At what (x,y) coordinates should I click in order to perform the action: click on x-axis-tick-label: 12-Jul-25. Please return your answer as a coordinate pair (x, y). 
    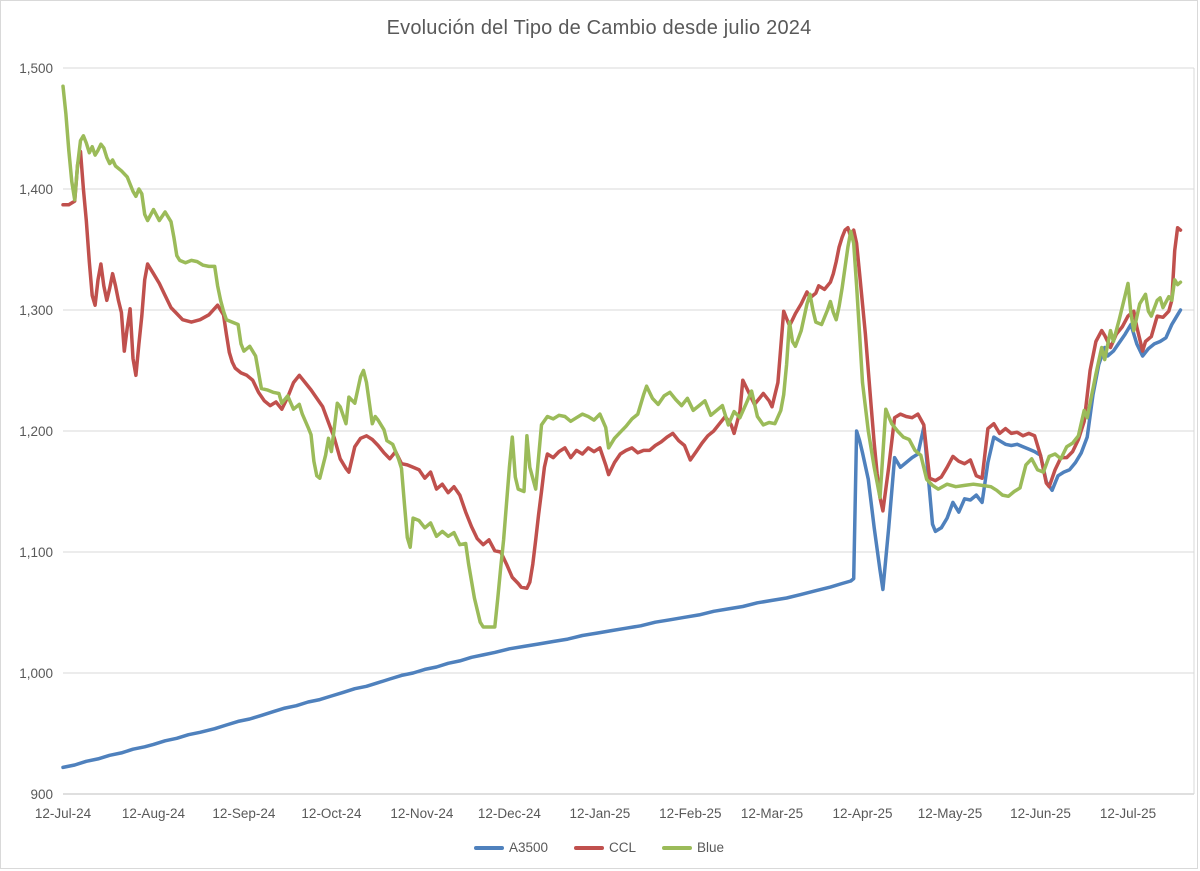
    Looking at the image, I should click on (1128, 813).